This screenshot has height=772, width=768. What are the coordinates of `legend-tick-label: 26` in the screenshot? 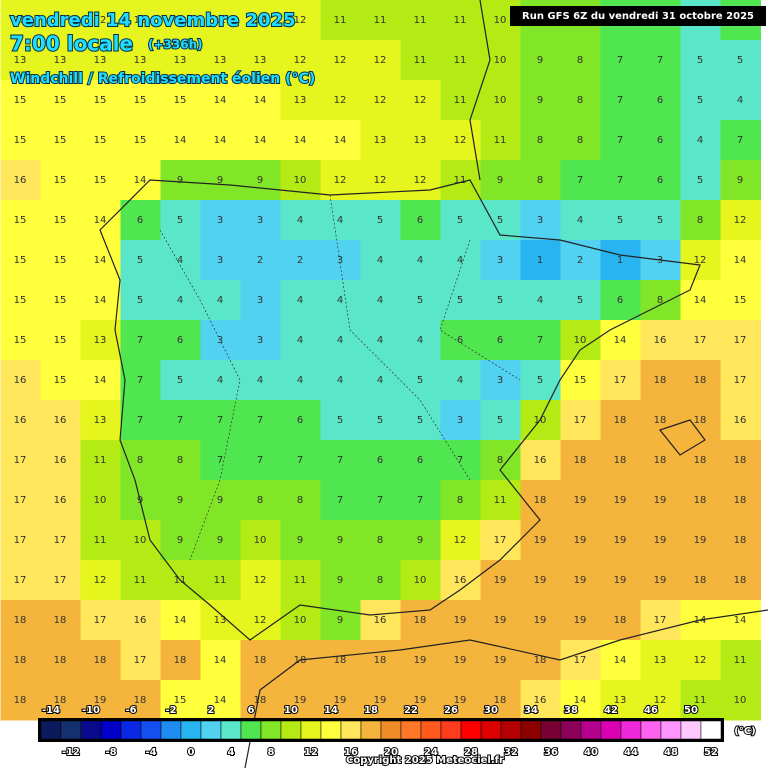 It's located at (451, 710).